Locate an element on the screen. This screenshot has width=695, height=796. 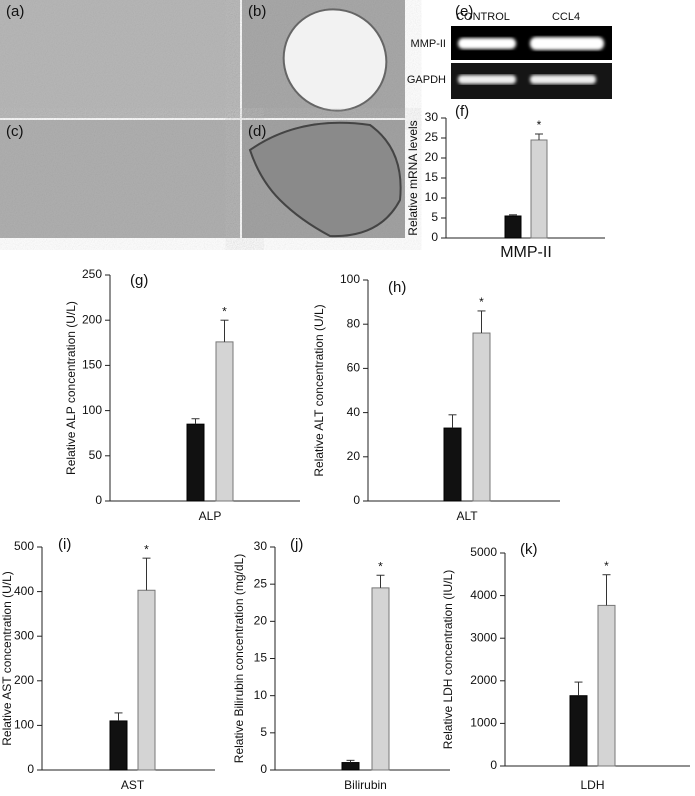
x-tick-label: ALP is located at coordinates (210, 516).